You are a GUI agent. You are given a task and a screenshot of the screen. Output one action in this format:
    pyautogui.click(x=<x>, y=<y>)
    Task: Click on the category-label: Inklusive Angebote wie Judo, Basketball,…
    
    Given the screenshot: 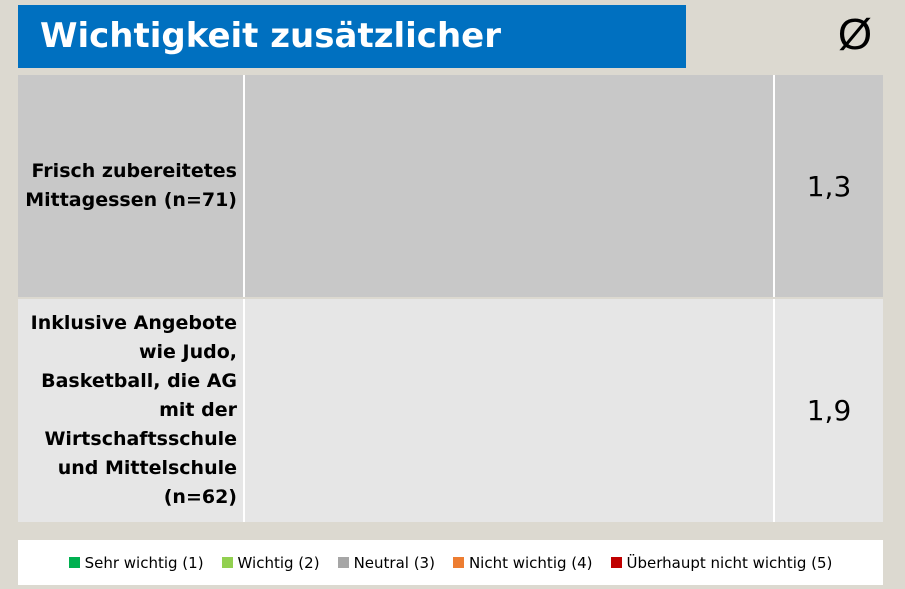 What is the action you would take?
    pyautogui.click(x=133, y=410)
    